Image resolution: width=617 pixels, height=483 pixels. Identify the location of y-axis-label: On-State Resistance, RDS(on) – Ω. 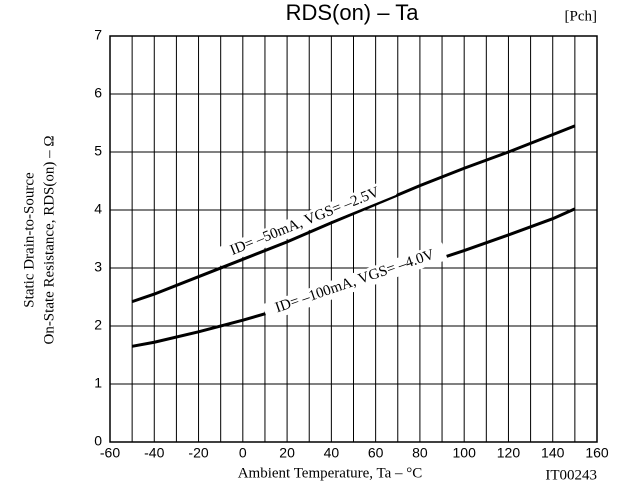
(49, 239).